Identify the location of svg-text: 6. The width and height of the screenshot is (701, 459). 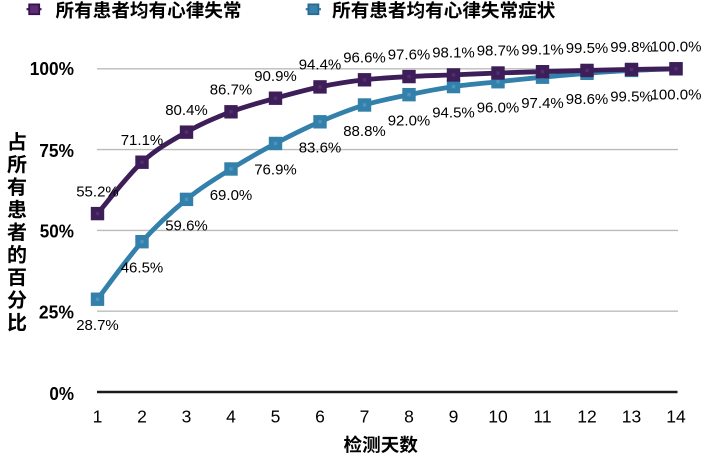
(320, 417).